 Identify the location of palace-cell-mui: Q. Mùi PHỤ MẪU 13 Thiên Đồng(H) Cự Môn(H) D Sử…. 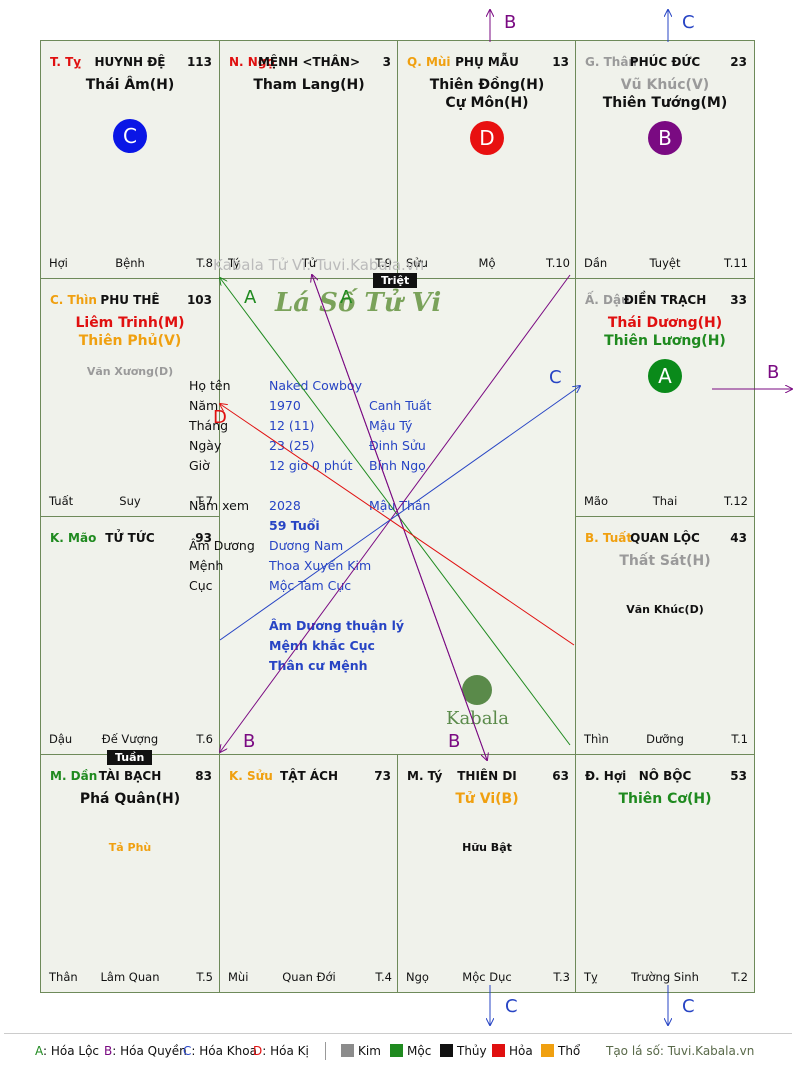
(487, 159).